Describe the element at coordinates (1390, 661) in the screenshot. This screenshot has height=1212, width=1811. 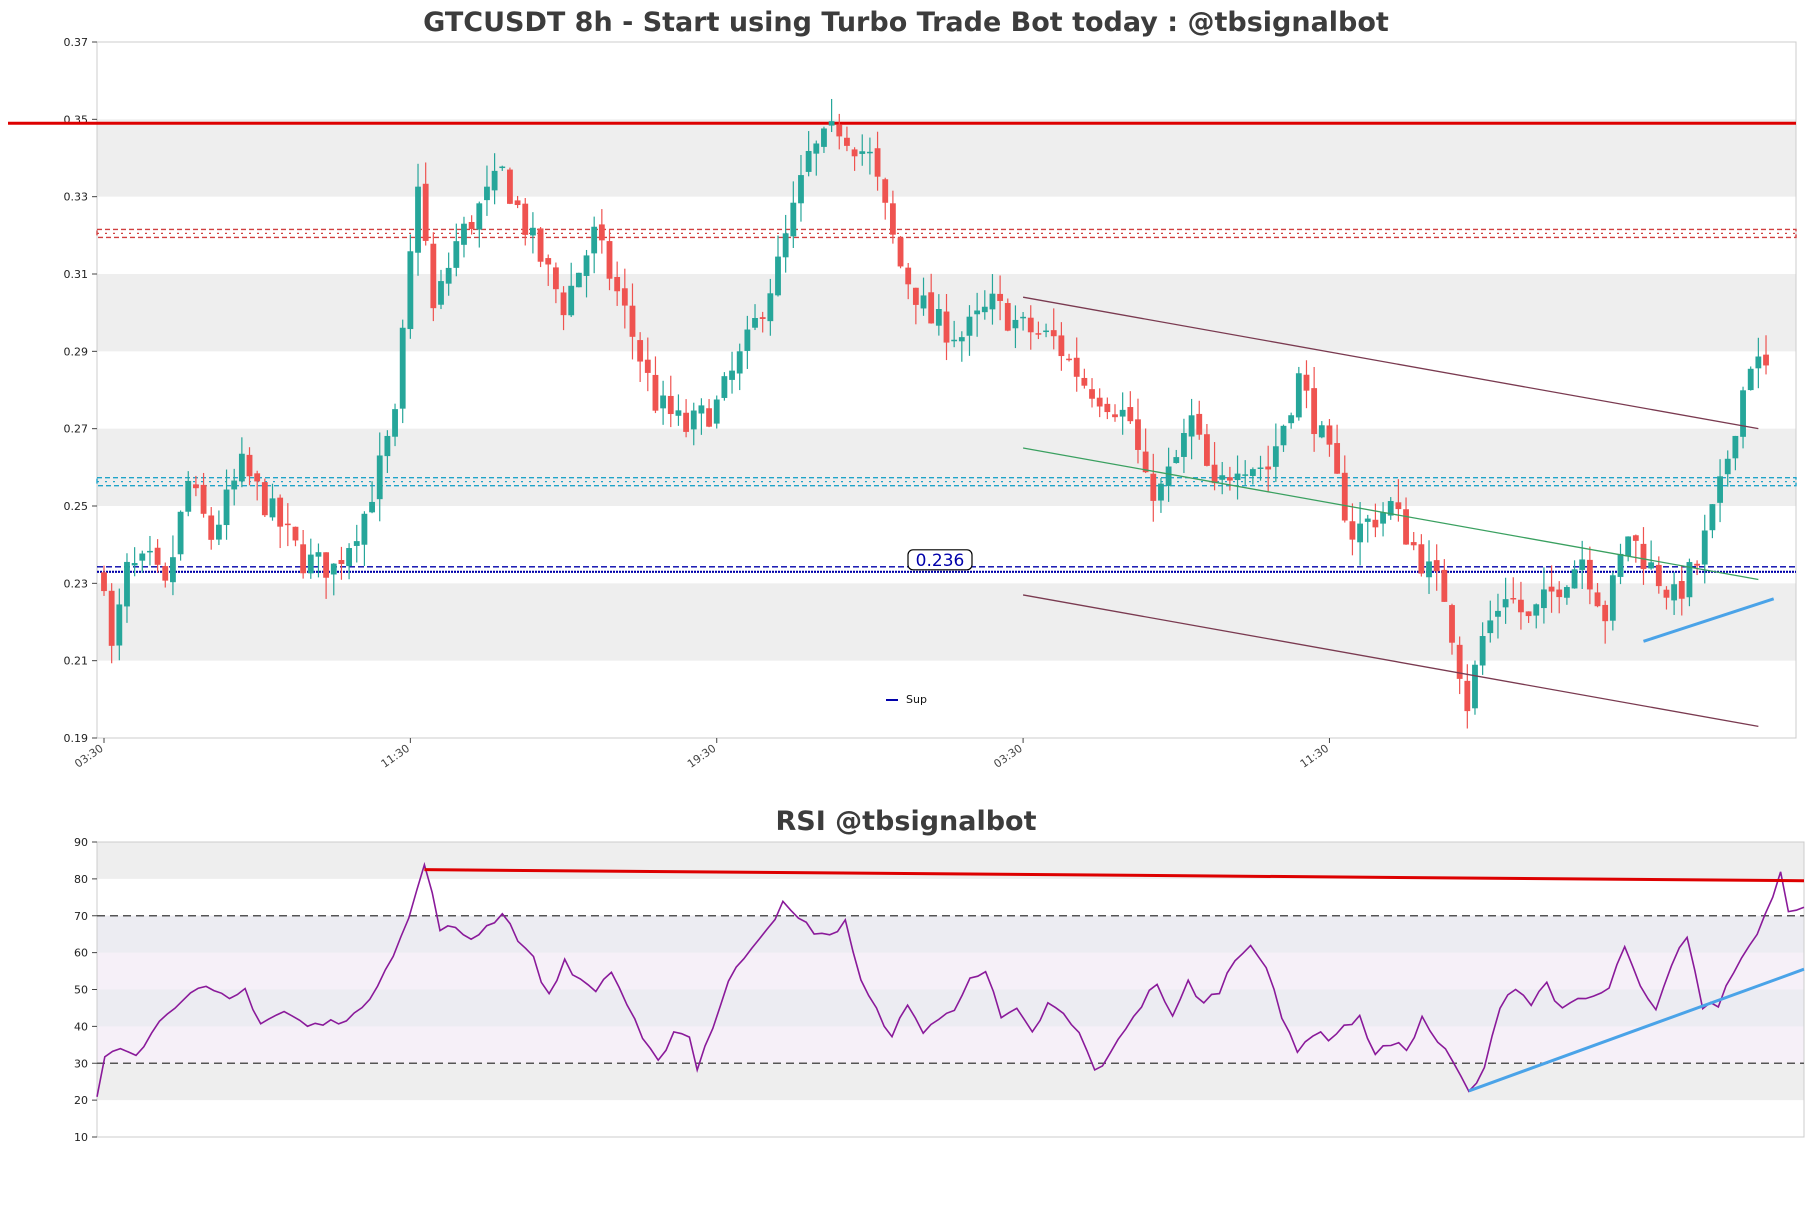
I see `channel-bottom-trendline` at that location.